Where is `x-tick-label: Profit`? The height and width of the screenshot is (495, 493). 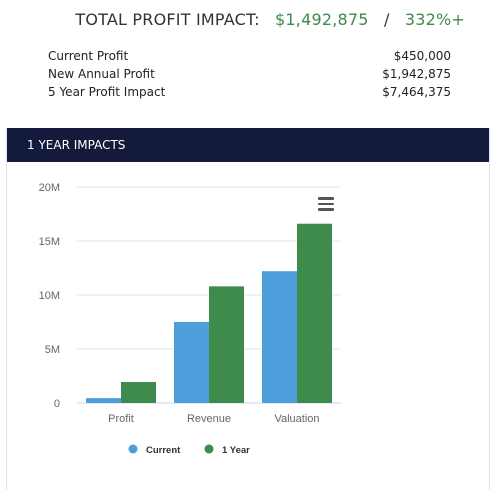
x-tick-label: Profit is located at coordinates (121, 419).